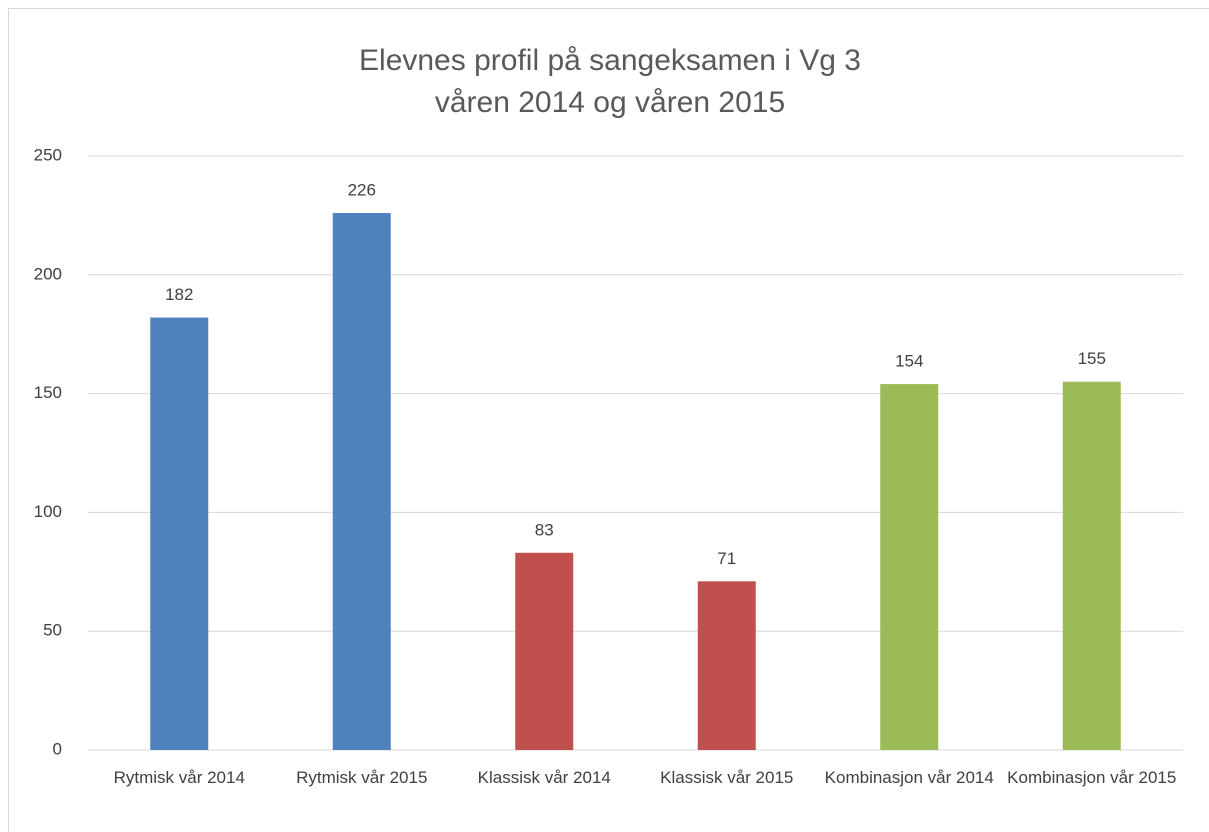 This screenshot has height=832, width=1209. I want to click on x-tick-label: Rytmisk vår 2014, so click(179, 777).